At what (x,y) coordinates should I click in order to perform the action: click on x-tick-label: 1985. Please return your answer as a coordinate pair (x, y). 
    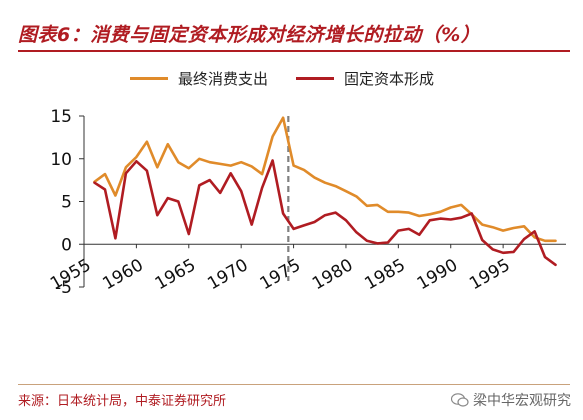
    Looking at the image, I should click on (384, 274).